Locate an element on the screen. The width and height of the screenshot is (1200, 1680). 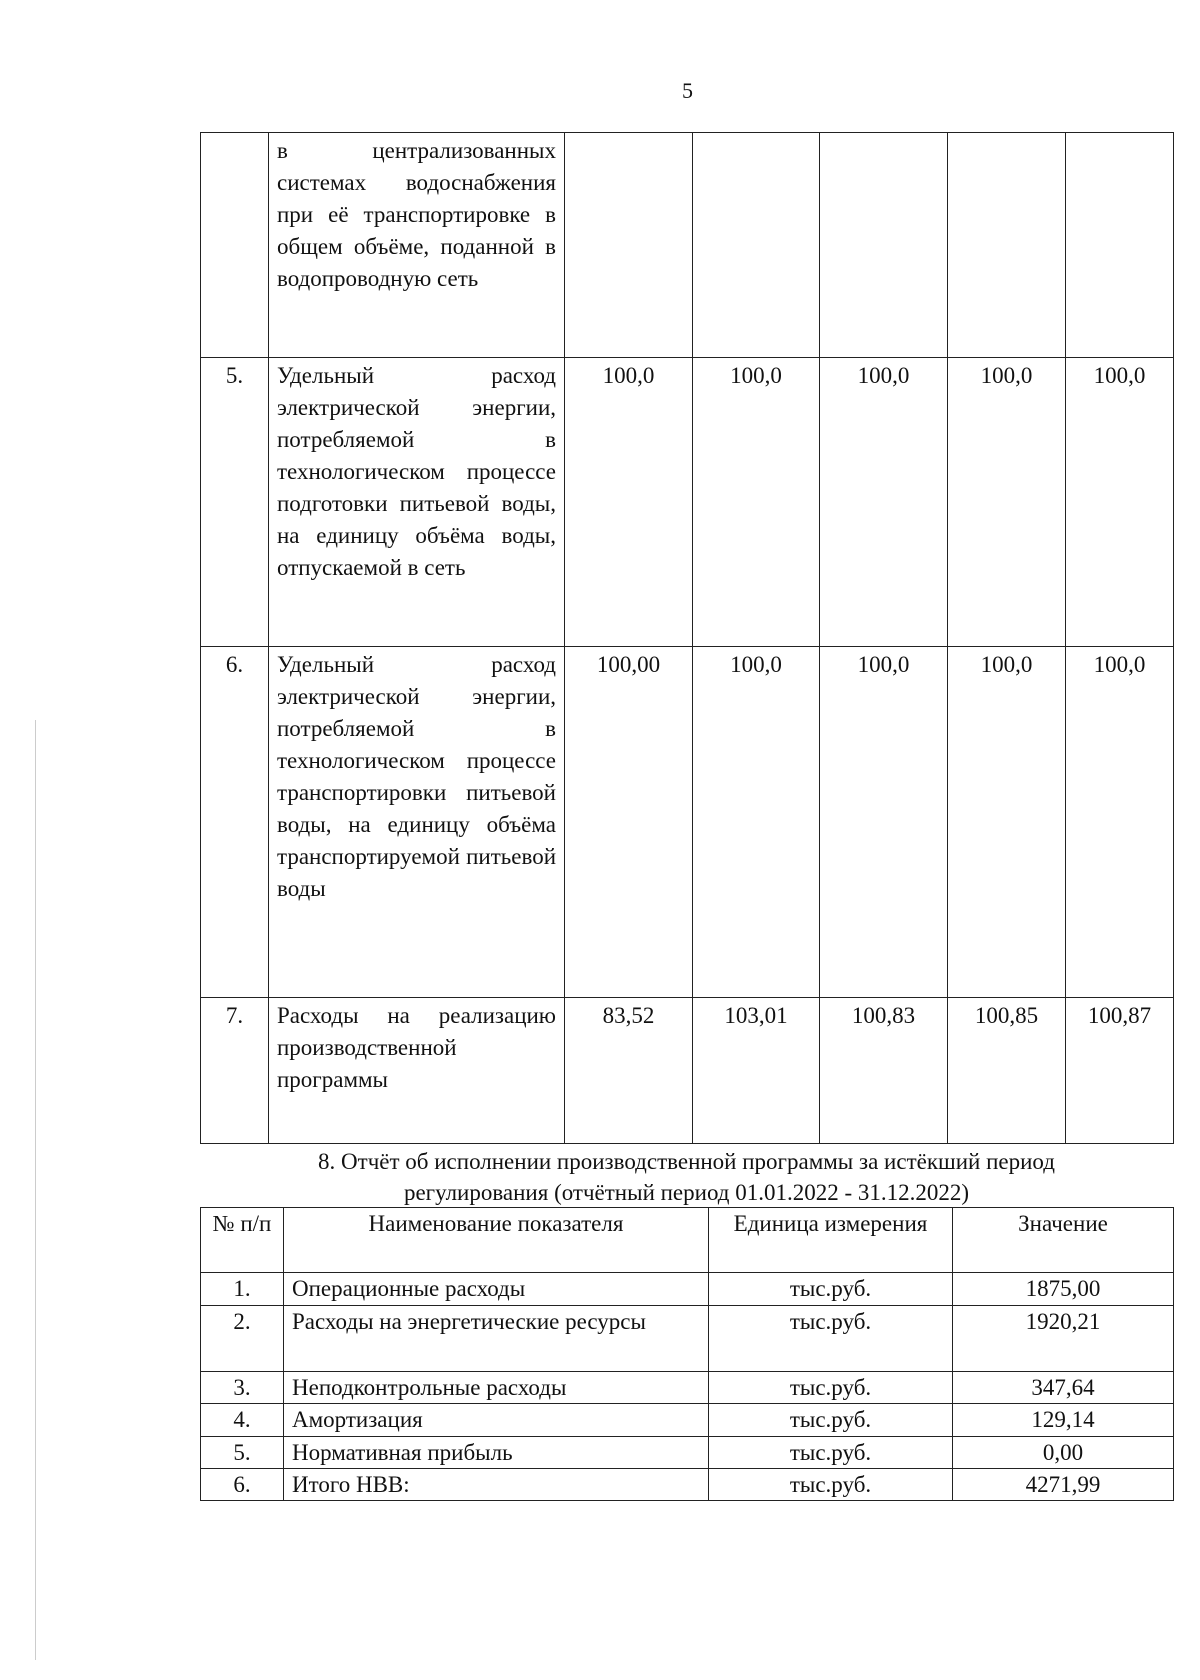
value: 129,14 is located at coordinates (1063, 1420).